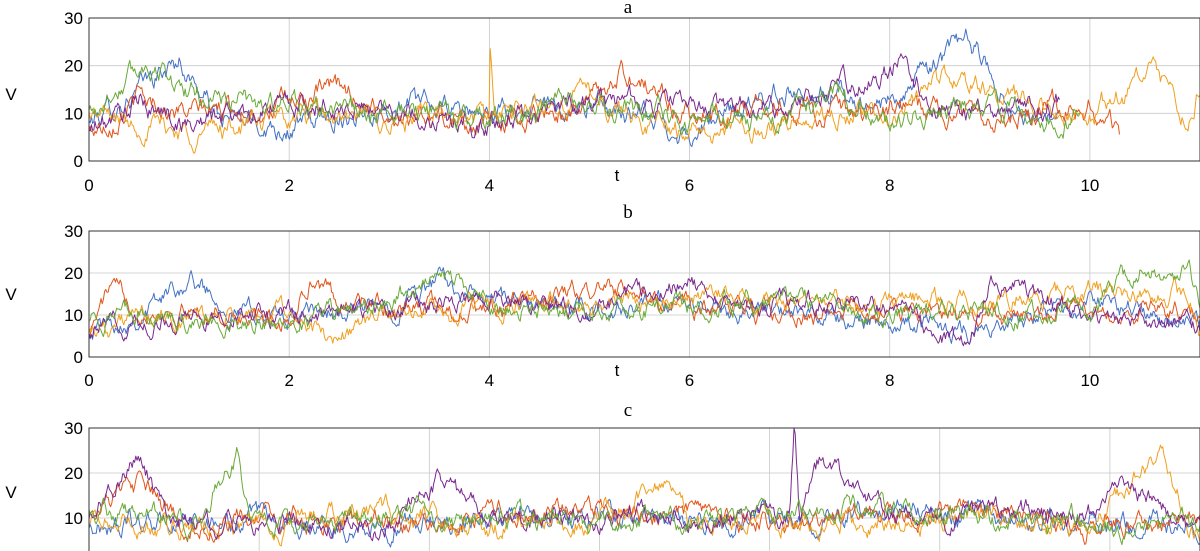 The height and width of the screenshot is (551, 1200). Describe the element at coordinates (628, 212) in the screenshot. I see `panel-title: b` at that location.